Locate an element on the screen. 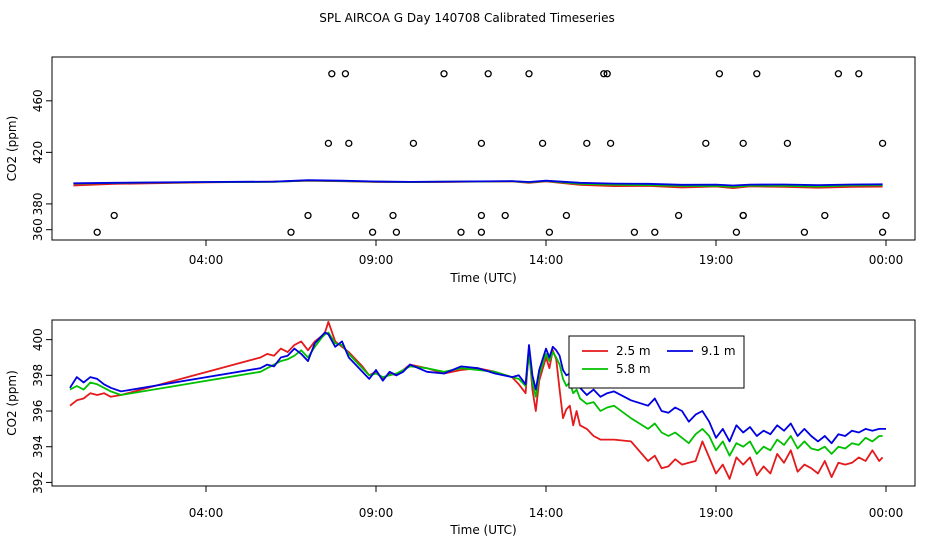  y-tick-label: 394 is located at coordinates (38, 446).